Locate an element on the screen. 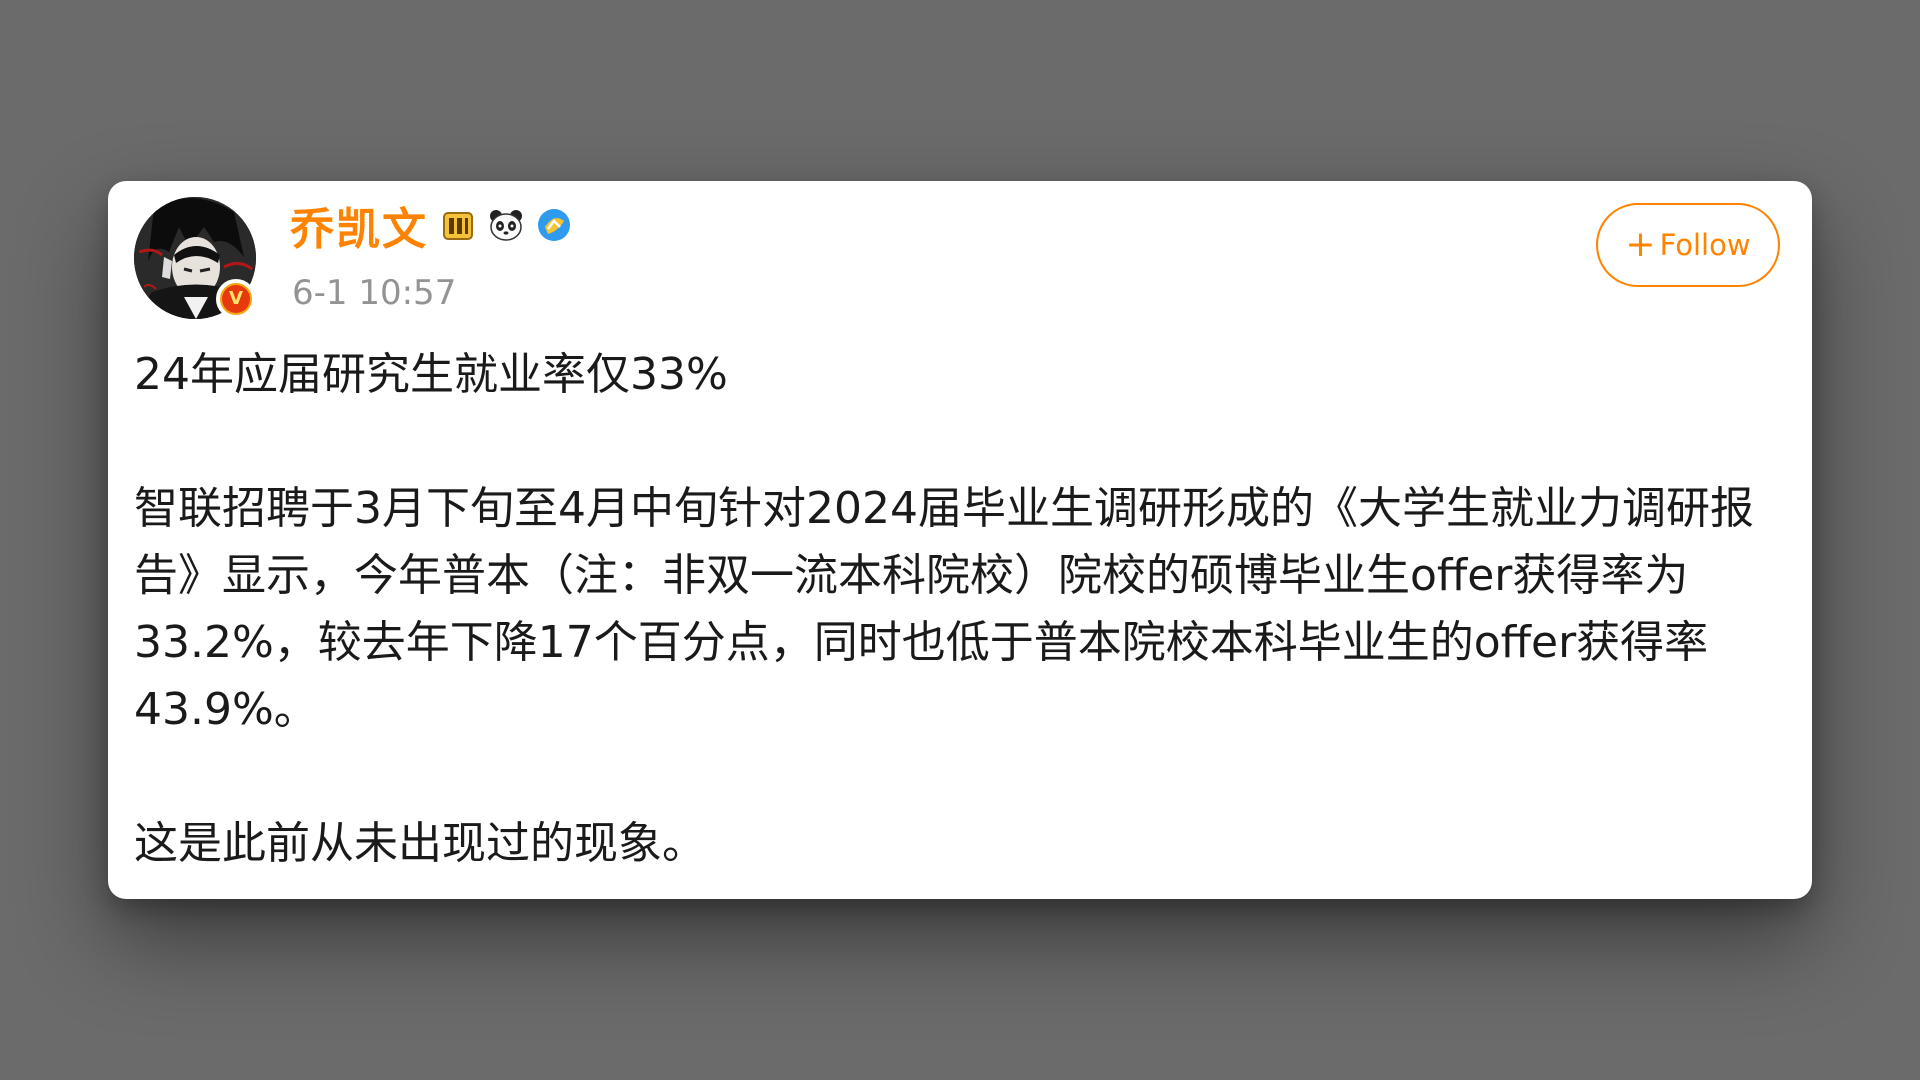  vip-rank-icon is located at coordinates (458, 225).